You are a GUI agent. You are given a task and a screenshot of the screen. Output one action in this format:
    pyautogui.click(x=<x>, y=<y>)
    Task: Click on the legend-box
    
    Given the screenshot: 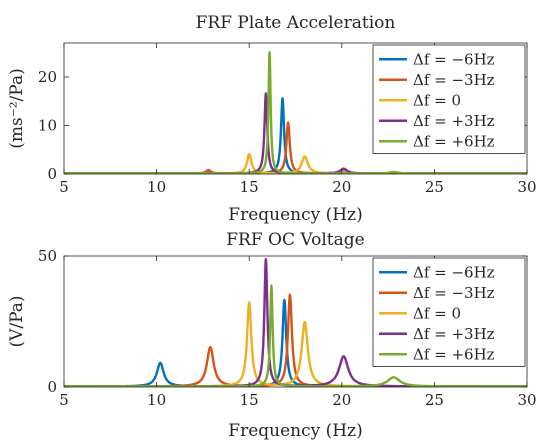 What is the action you would take?
    pyautogui.click(x=449, y=99)
    